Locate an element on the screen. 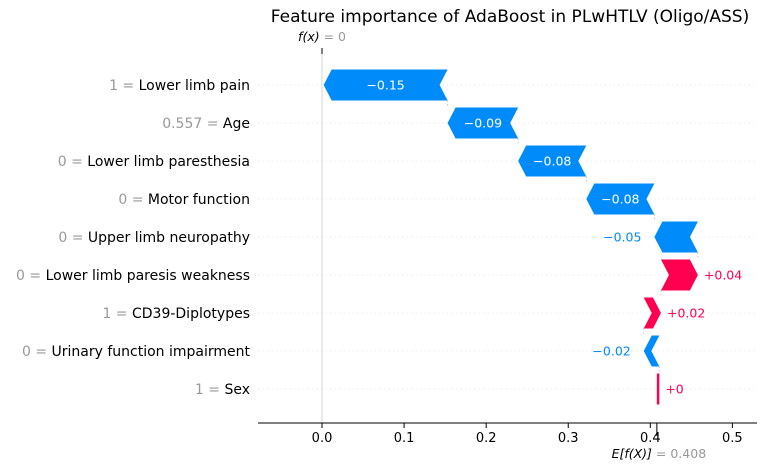  x-tick-label: 0.4 is located at coordinates (650, 438).